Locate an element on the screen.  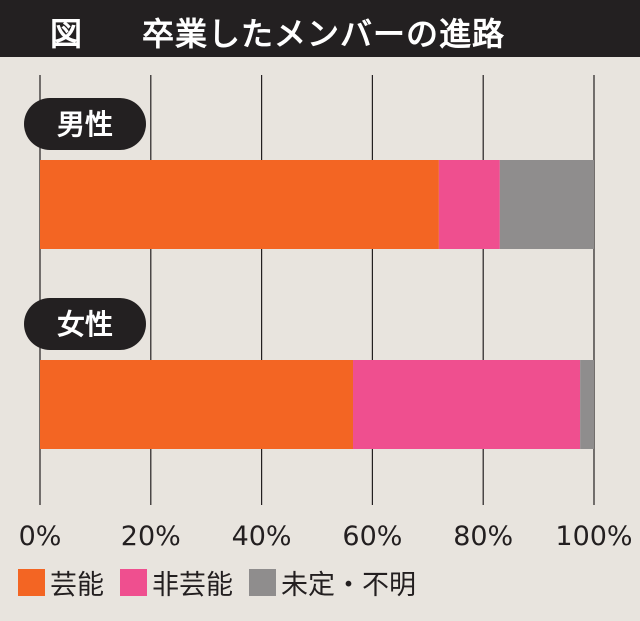
x-tick-label: 100% is located at coordinates (593, 536).